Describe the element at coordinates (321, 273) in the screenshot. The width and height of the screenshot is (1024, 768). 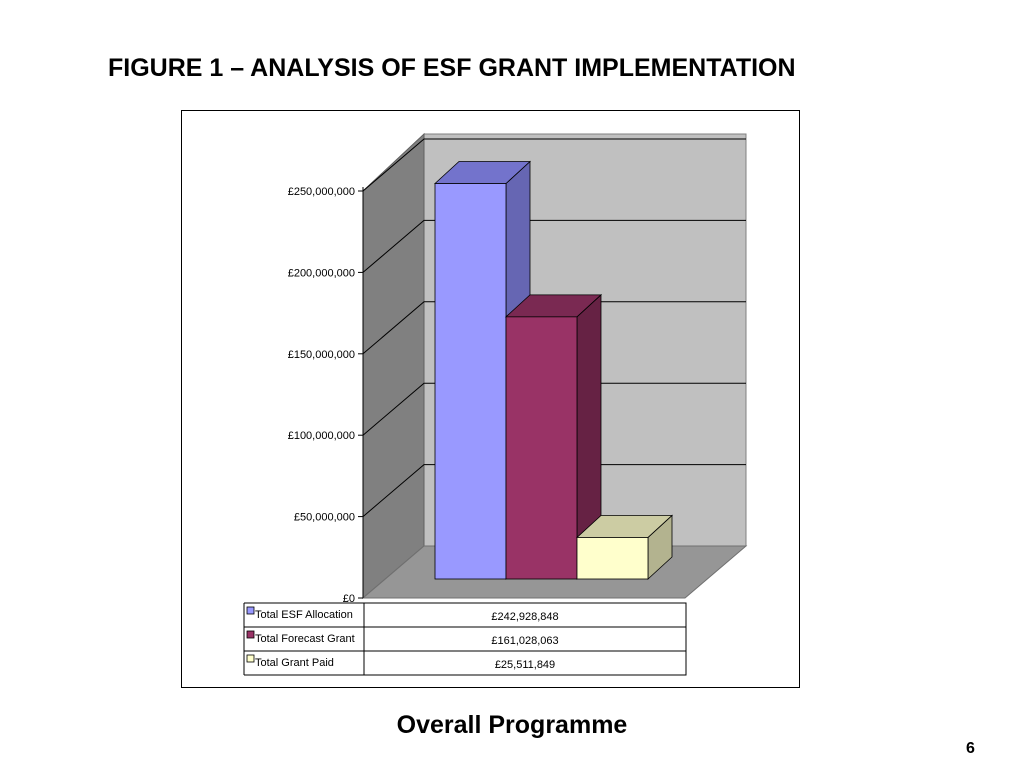
I see `y-tick-label: £200,000,000` at that location.